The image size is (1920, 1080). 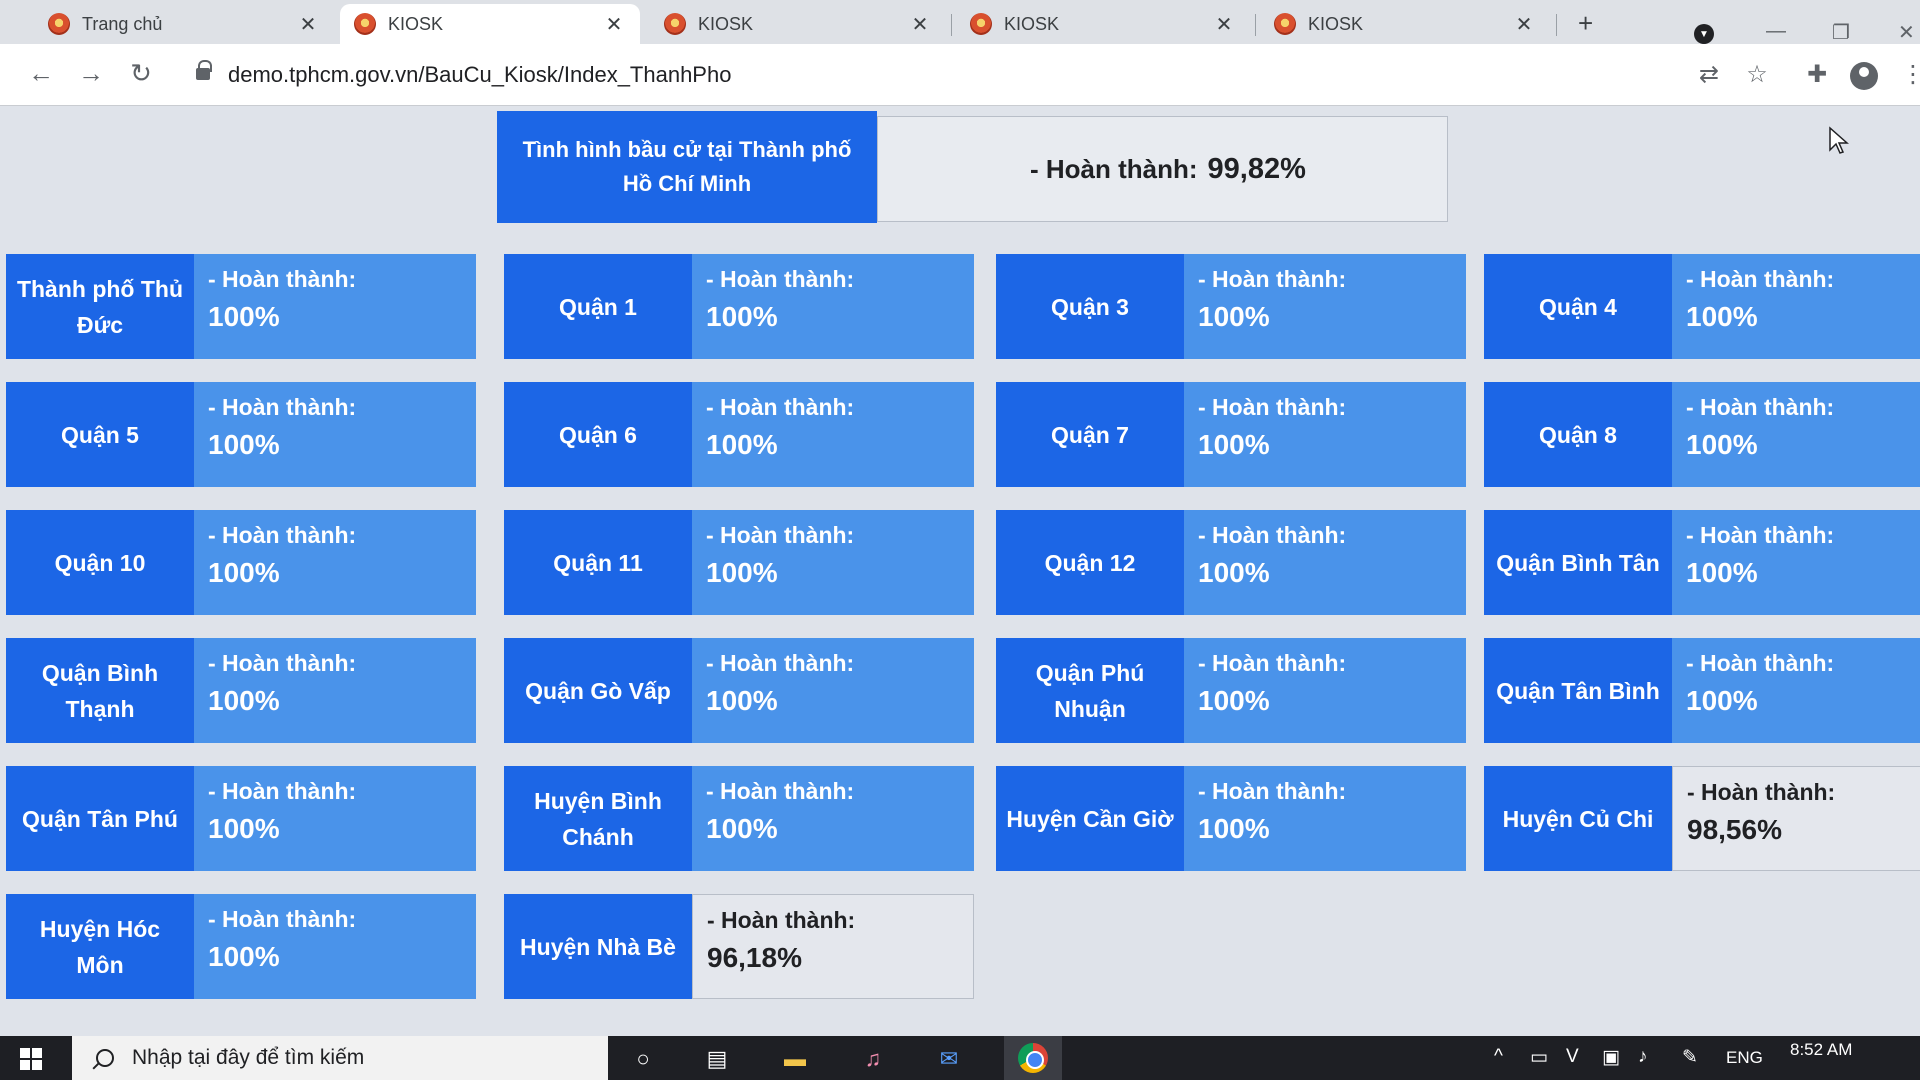 I want to click on profile-icon, so click(x=1864, y=76).